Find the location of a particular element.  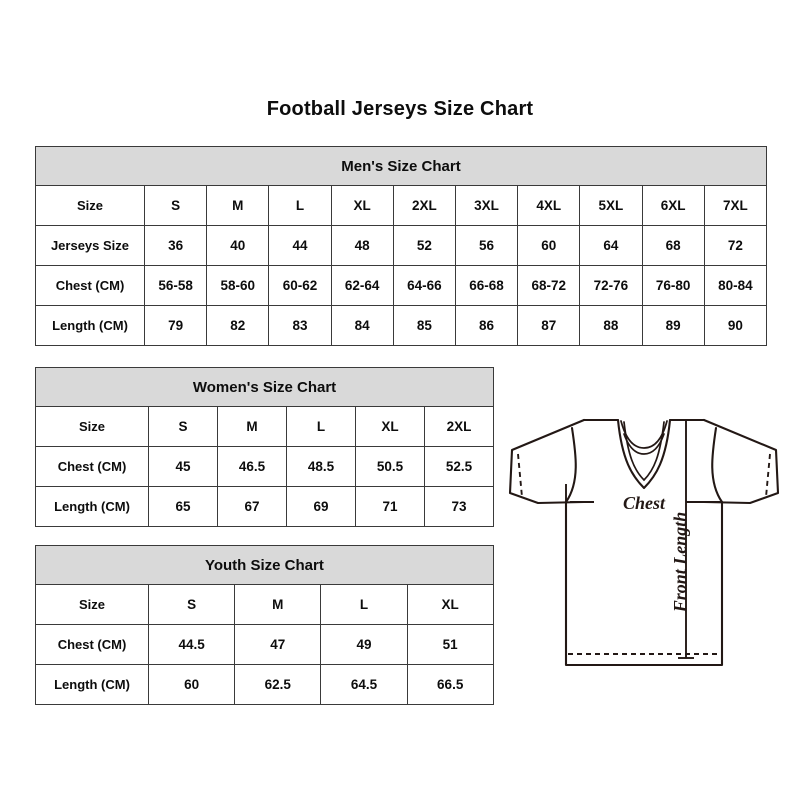

data-cell: 46.5 is located at coordinates (252, 466).